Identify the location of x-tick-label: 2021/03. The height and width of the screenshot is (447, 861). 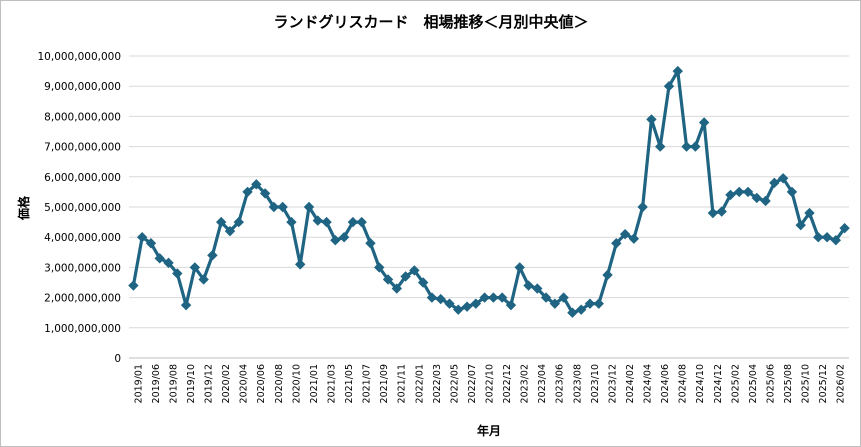
(331, 383).